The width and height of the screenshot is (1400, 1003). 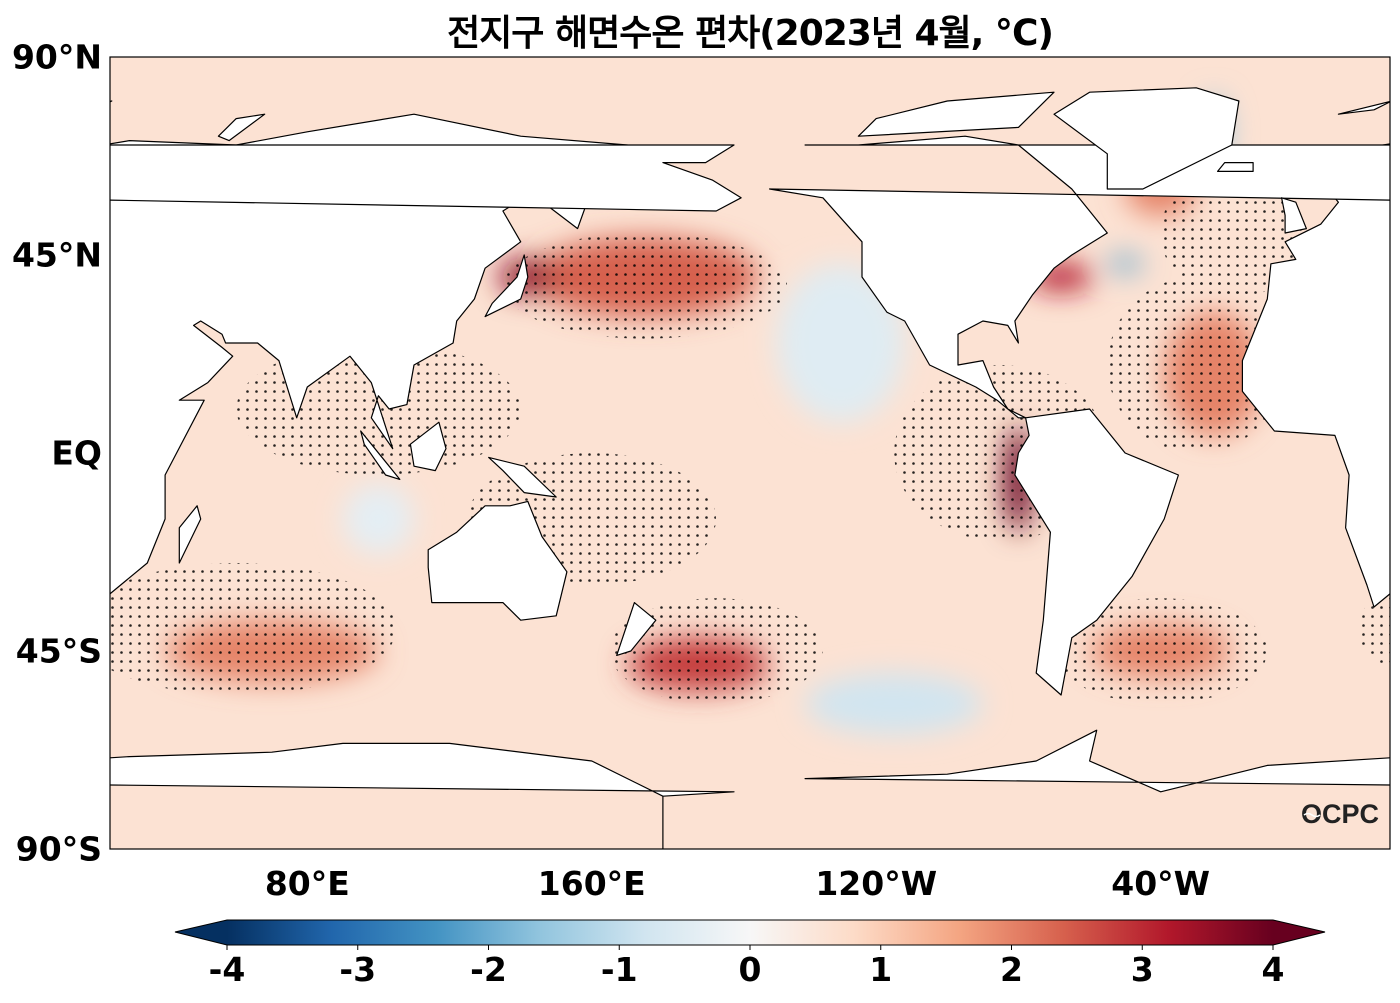 I want to click on map-title: 전지구 해면수온 편차(2023년 4월, ℃), so click(x=750, y=33).